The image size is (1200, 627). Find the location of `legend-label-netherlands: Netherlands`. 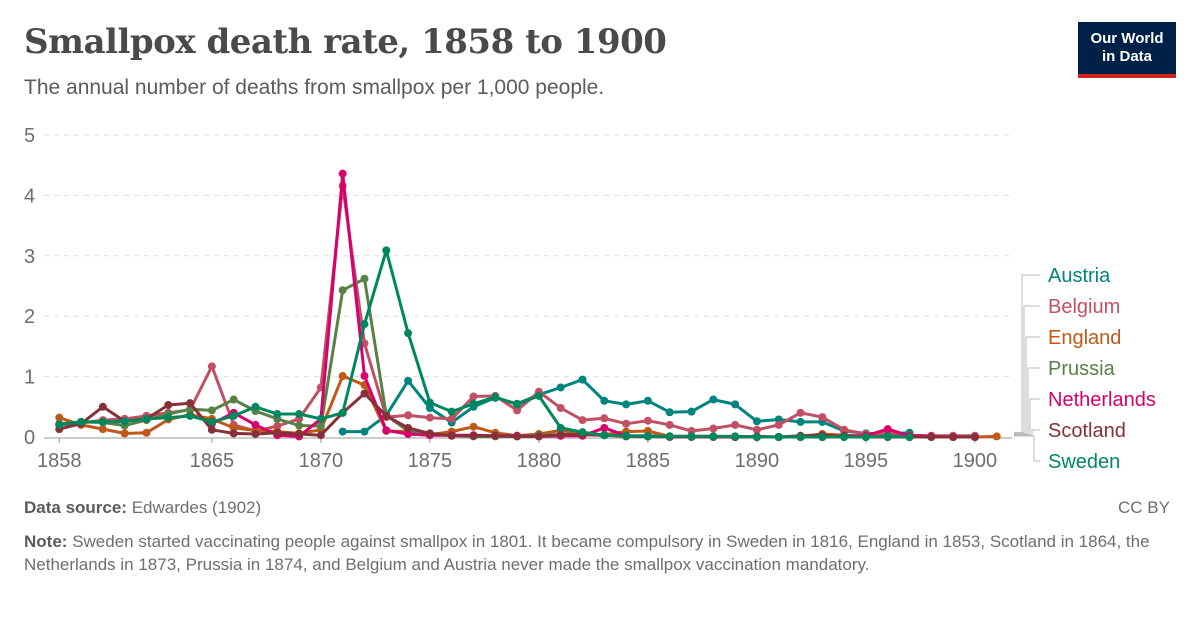

legend-label-netherlands: Netherlands is located at coordinates (1102, 400).